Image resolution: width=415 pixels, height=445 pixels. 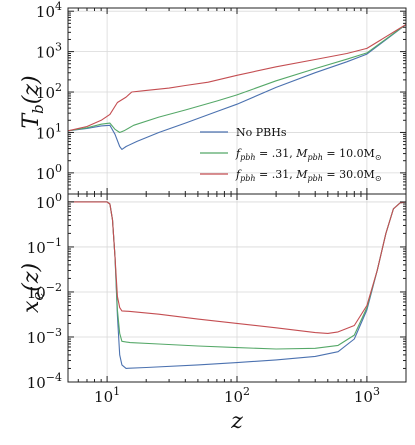 I want to click on legend-label-1: fpbh = .31, Mpbh = 10.0M⊙, so click(x=308, y=154).